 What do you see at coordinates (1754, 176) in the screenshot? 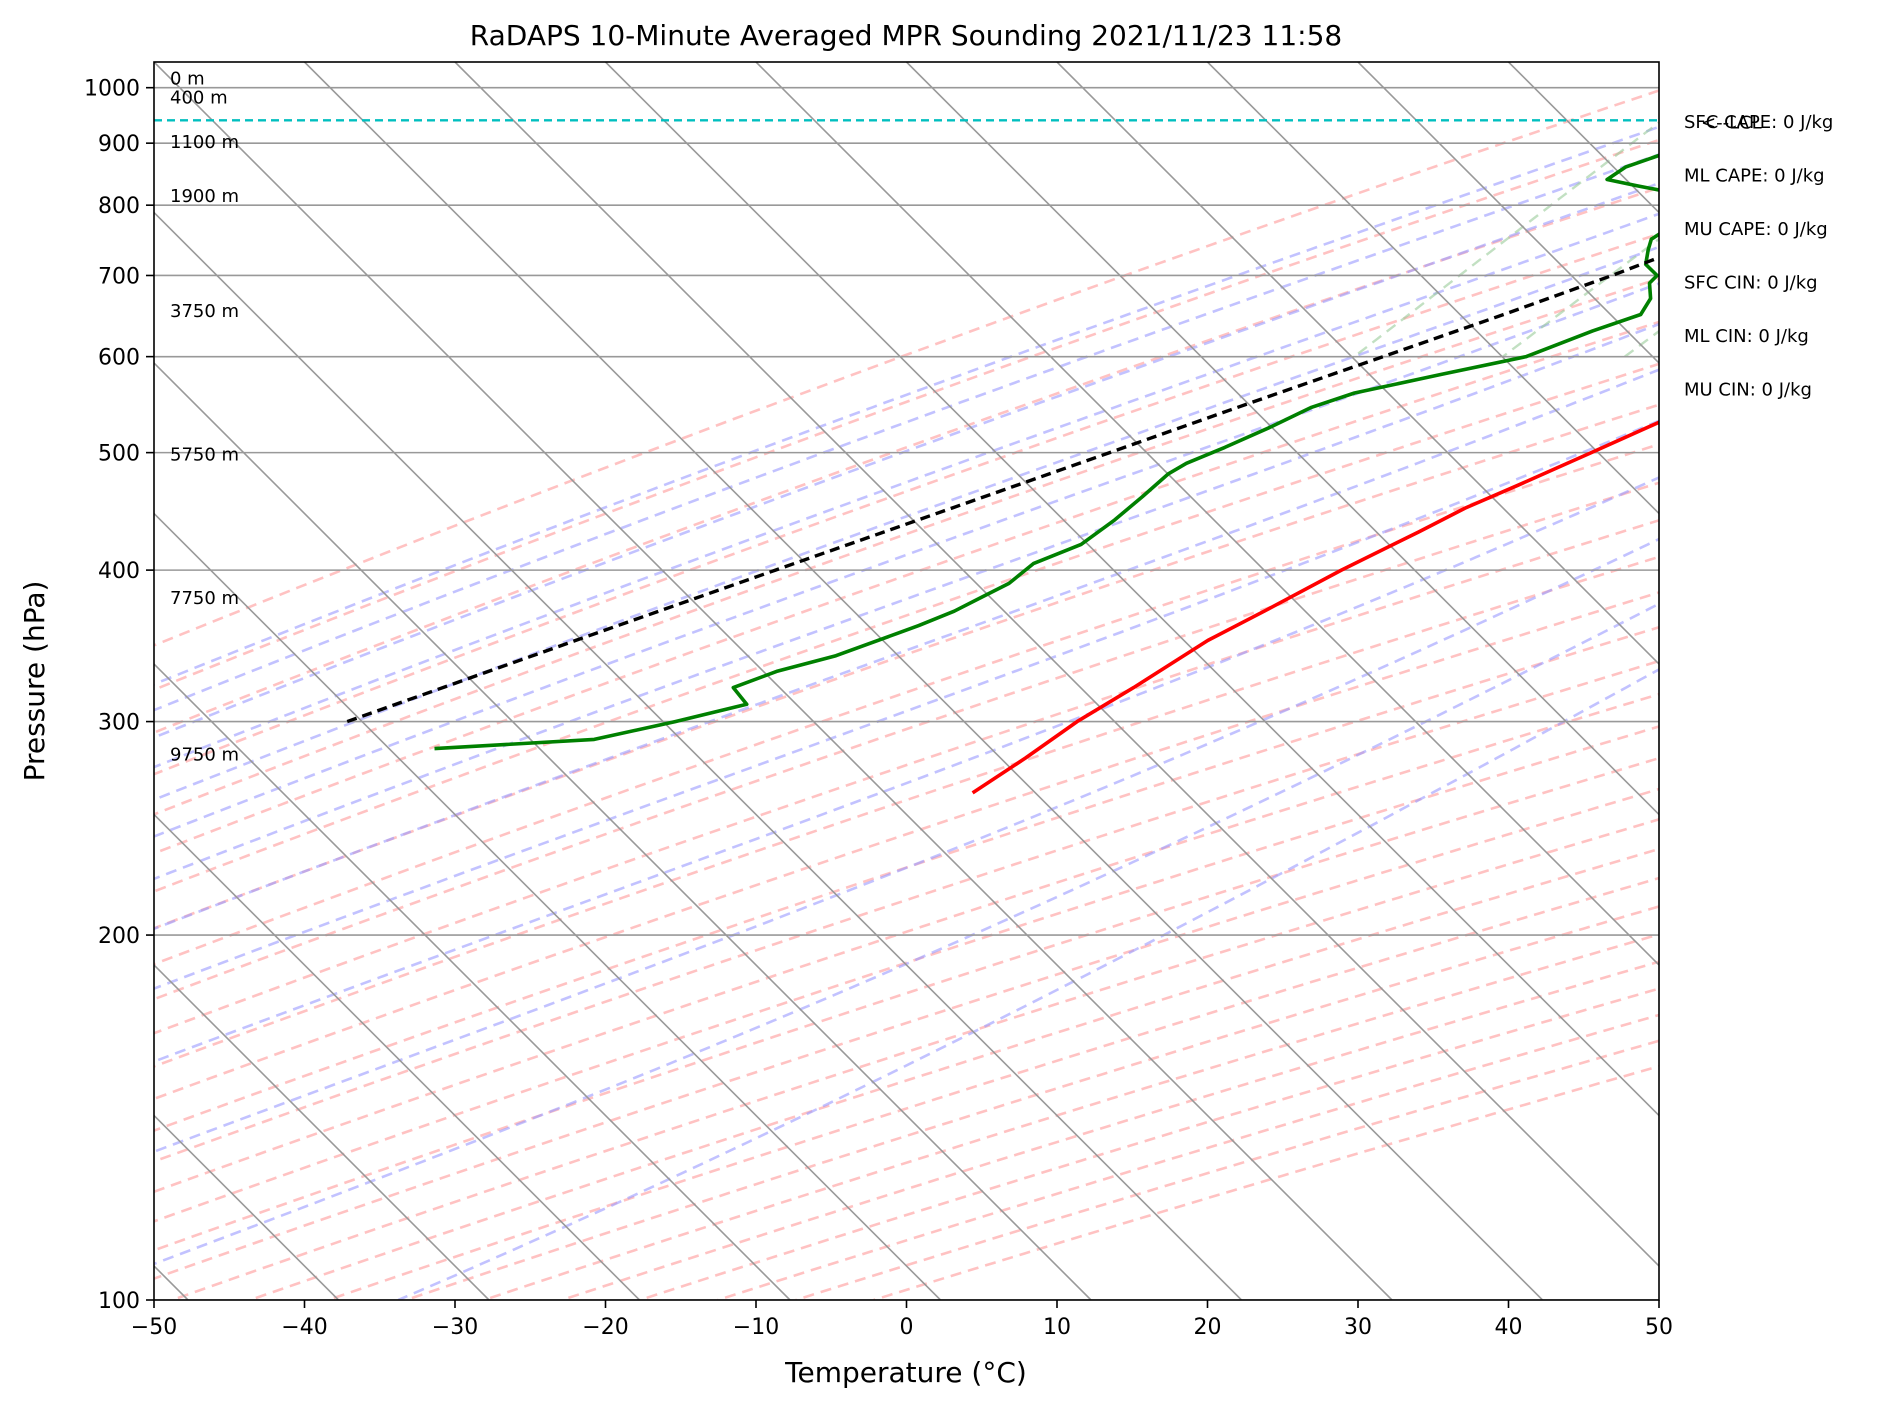
I see `stat-label: ML CAPE: 0 J/kg` at bounding box center [1754, 176].